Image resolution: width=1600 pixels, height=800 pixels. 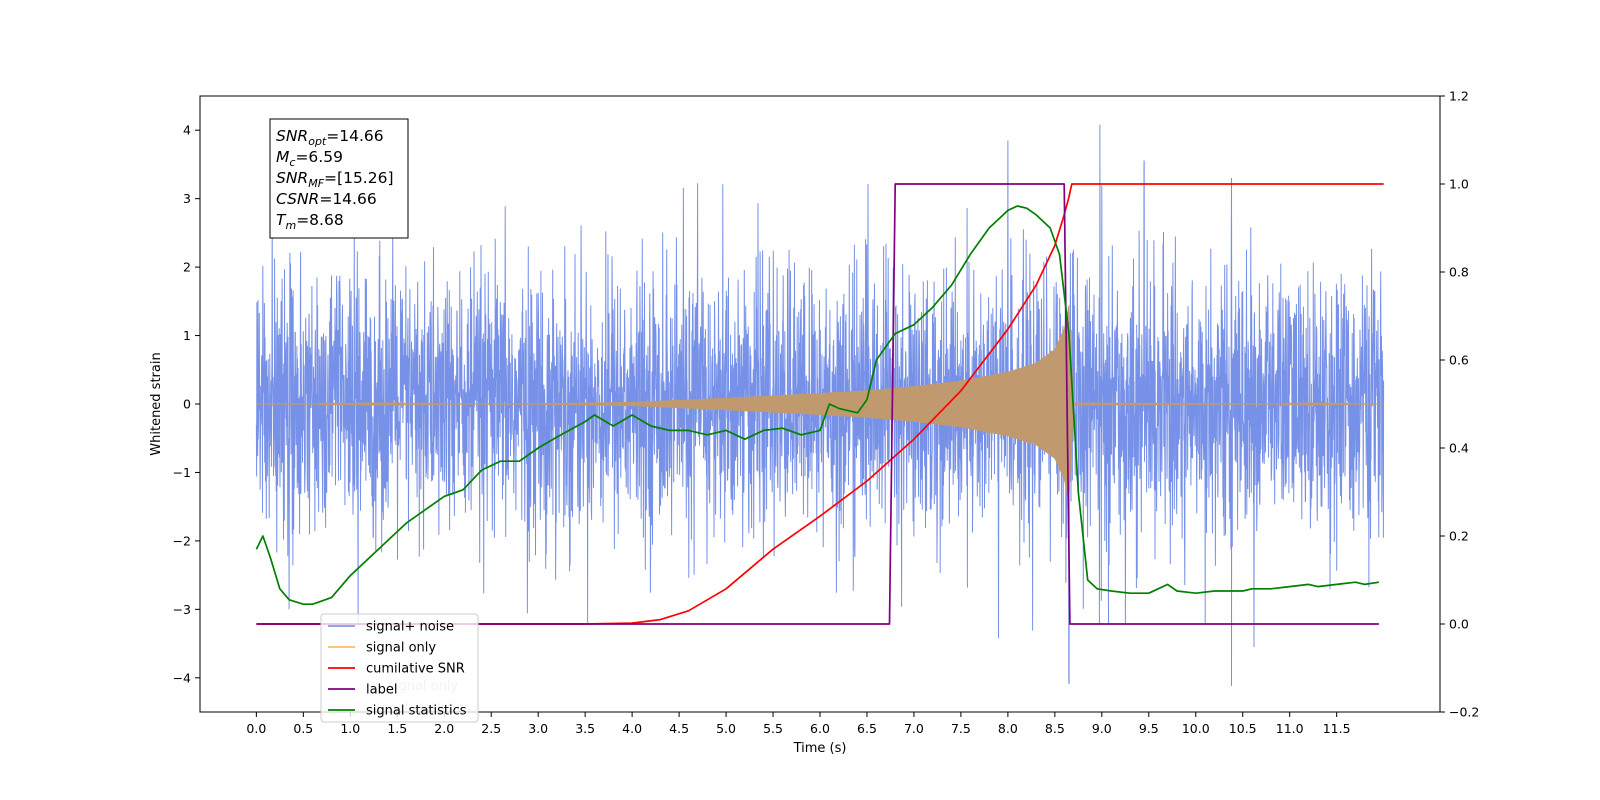 What do you see at coordinates (1459, 624) in the screenshot?
I see `y2-tick-label: 0.0` at bounding box center [1459, 624].